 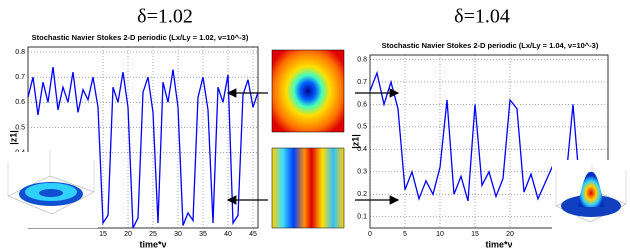 I want to click on y-tick-label: 0.2, so click(x=362, y=194).